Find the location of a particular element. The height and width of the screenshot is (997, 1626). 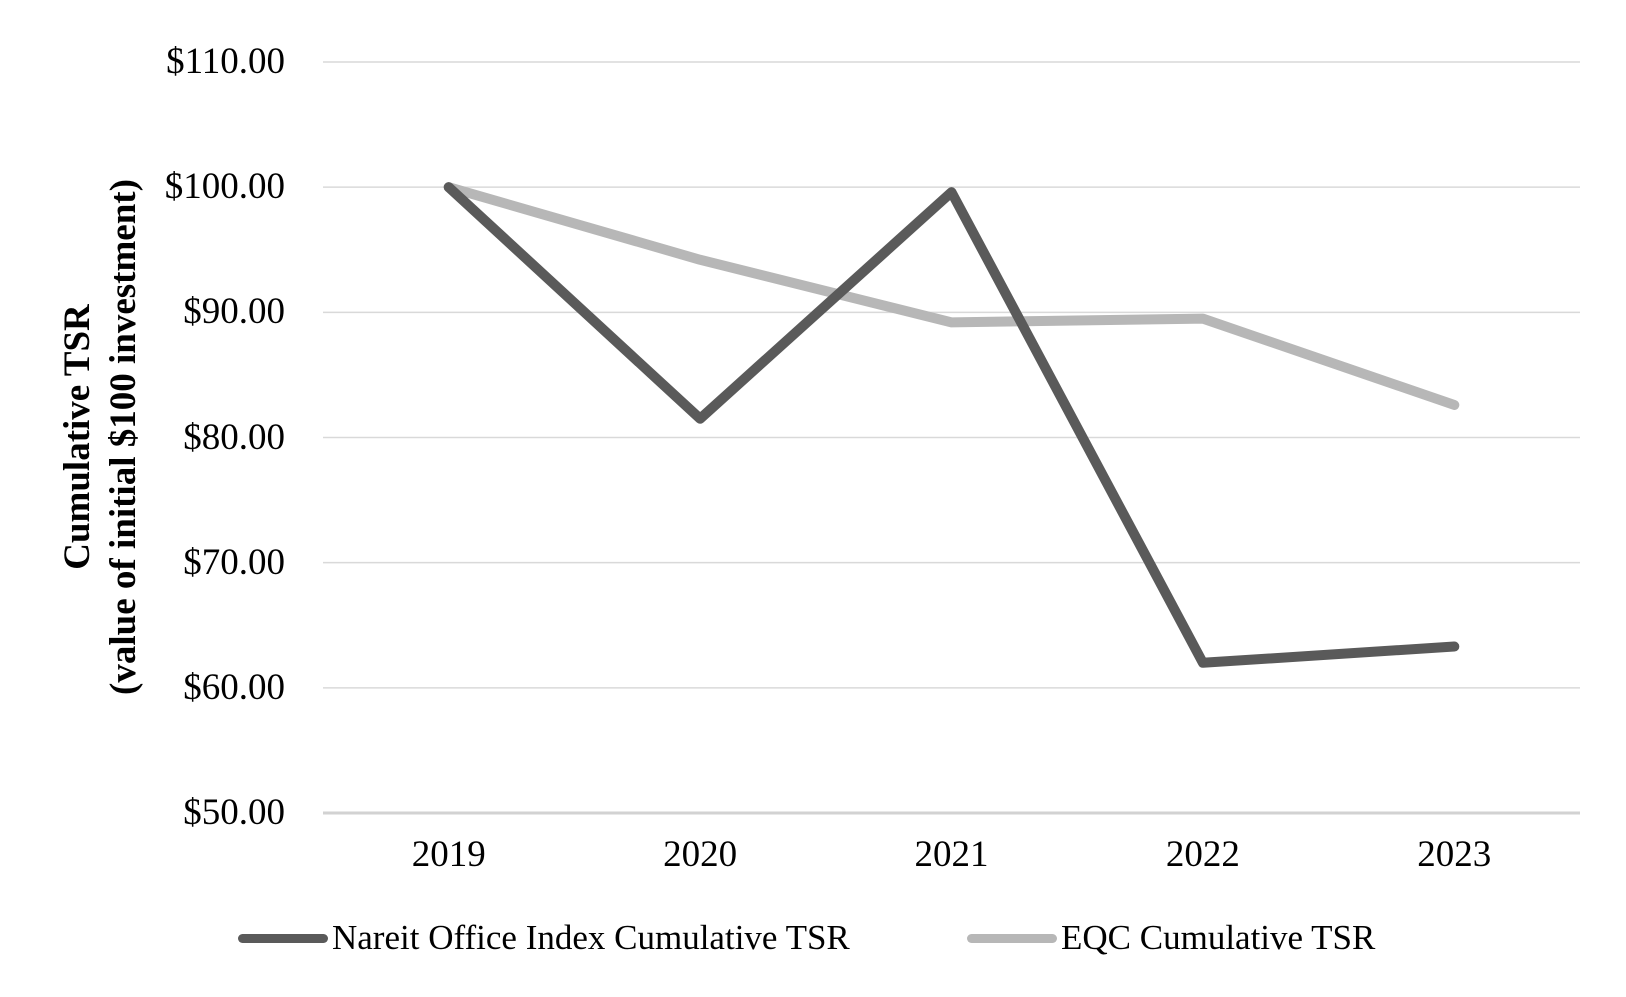

y-tick-label: $90.00 is located at coordinates (234, 312).